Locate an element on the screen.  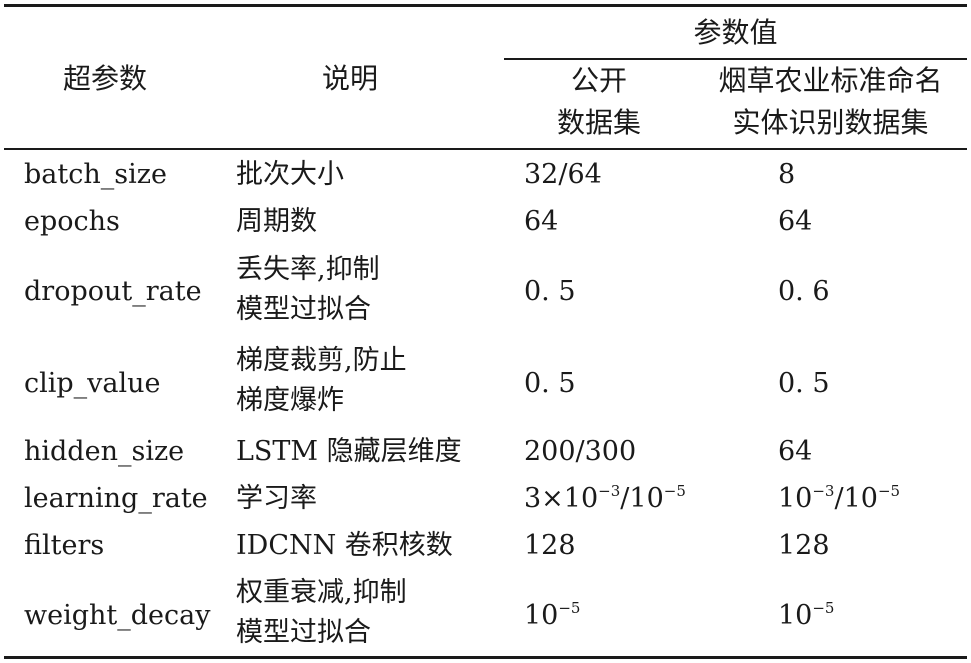
value-text: 3×10 is located at coordinates (561, 498).